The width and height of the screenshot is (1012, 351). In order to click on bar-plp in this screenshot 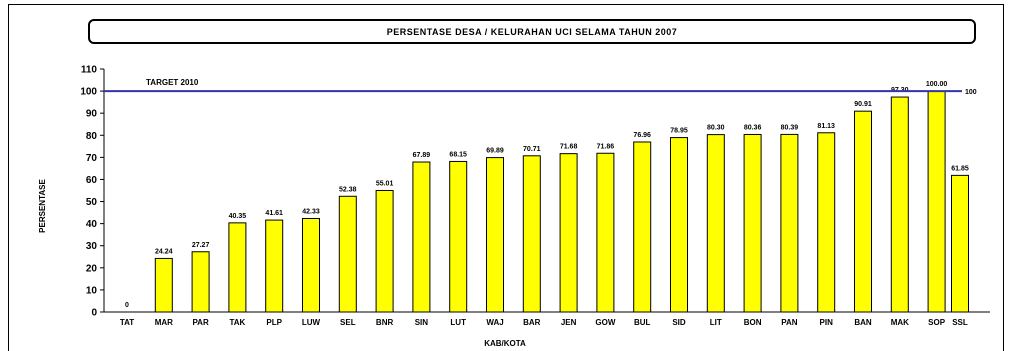, I will do `click(274, 266)`.